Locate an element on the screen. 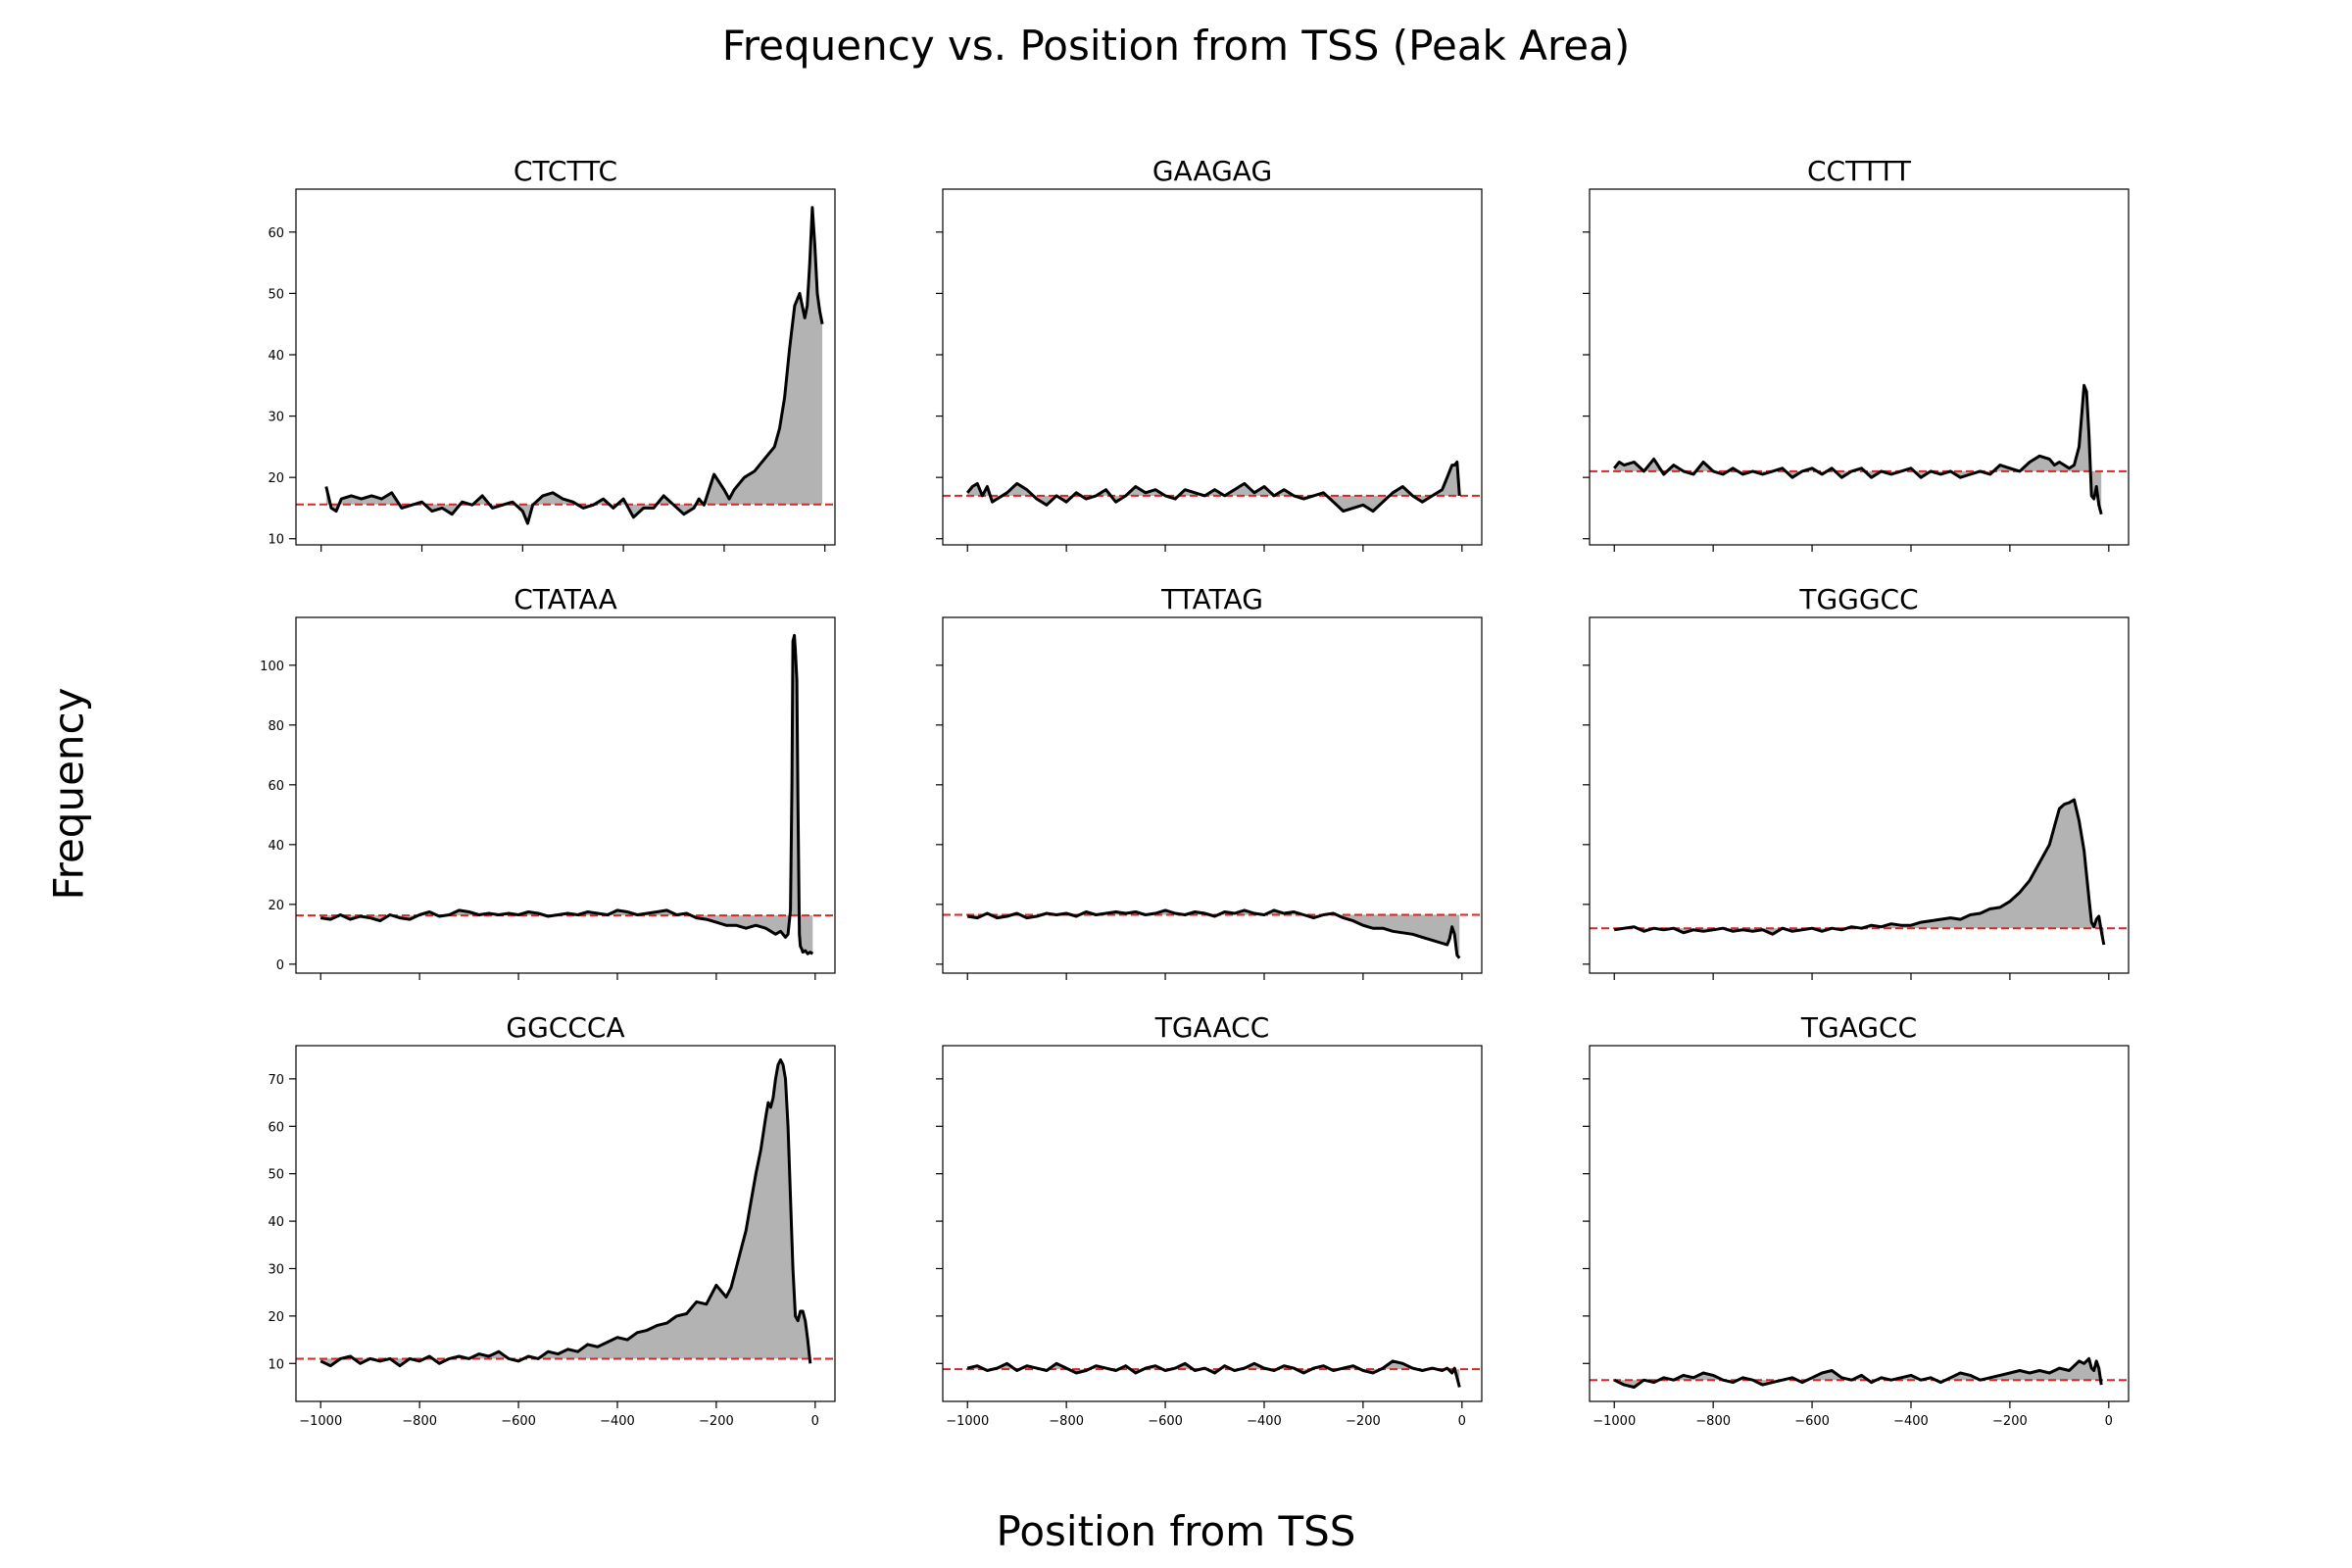  subplot-tgggcc: TGGGCC is located at coordinates (1856, 781).